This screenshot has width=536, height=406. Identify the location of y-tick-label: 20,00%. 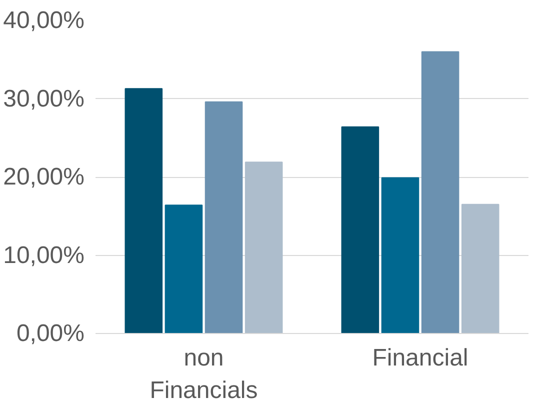
(44, 177).